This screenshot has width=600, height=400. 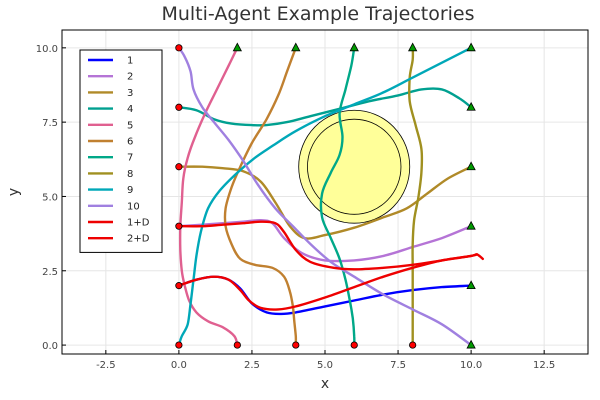 I want to click on obstacle-inner, so click(x=354, y=166).